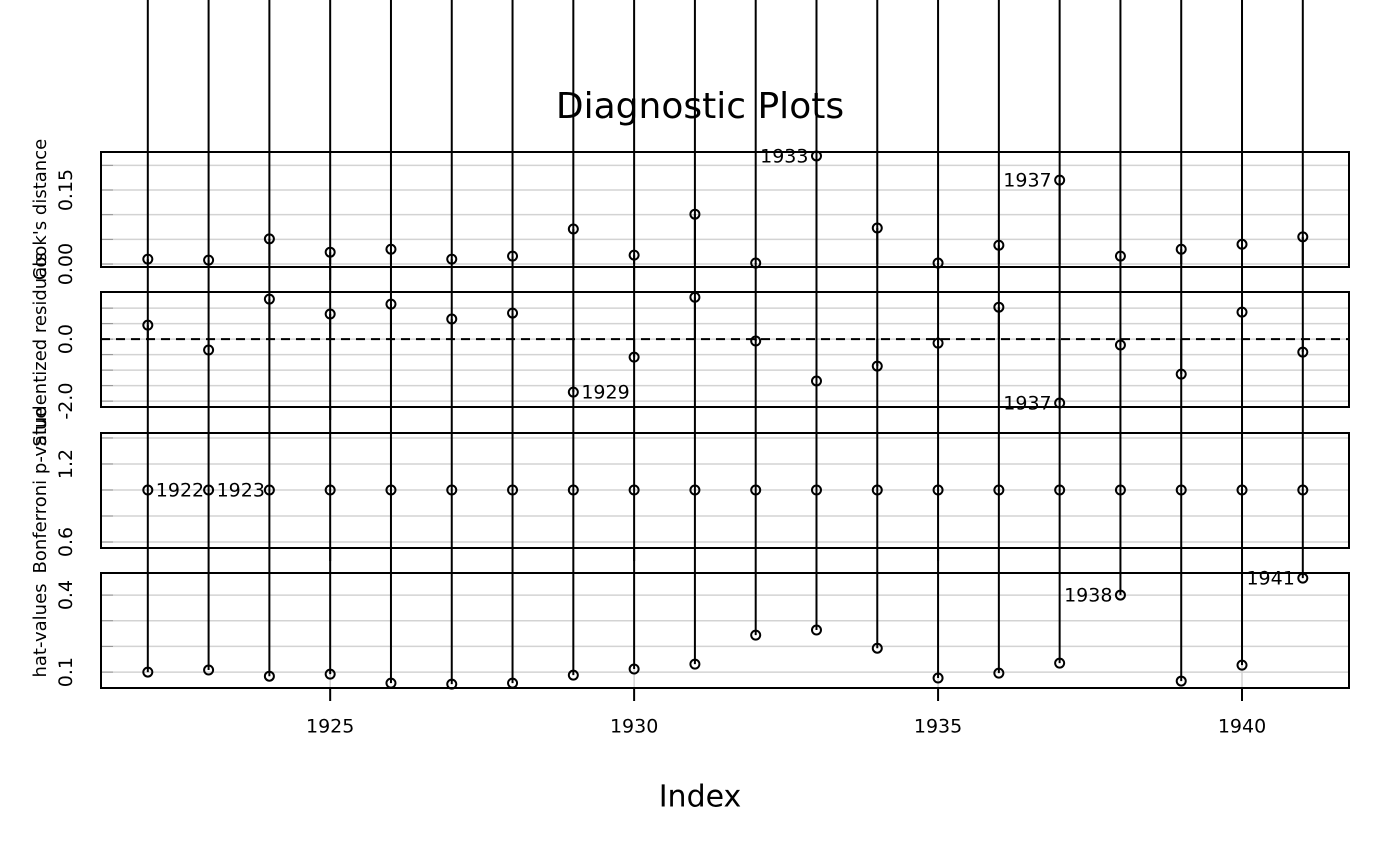  What do you see at coordinates (66, 264) in the screenshot?
I see `y-tick-label: 0.00` at bounding box center [66, 264].